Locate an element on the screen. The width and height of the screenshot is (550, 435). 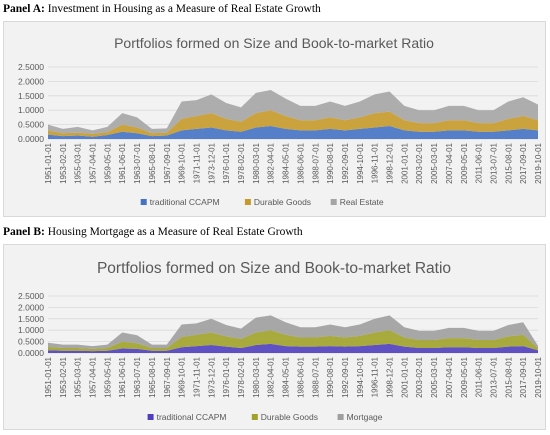
x-tick-label: 1969-10-01 is located at coordinates (182, 376).